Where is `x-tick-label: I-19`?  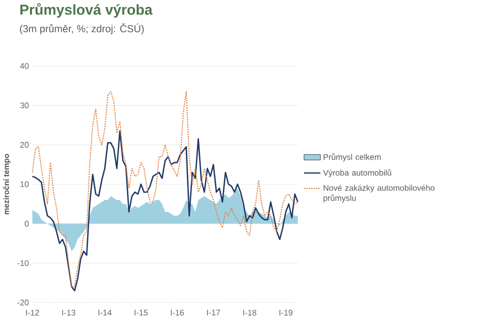 x-tick-label: I-19 is located at coordinates (286, 313).